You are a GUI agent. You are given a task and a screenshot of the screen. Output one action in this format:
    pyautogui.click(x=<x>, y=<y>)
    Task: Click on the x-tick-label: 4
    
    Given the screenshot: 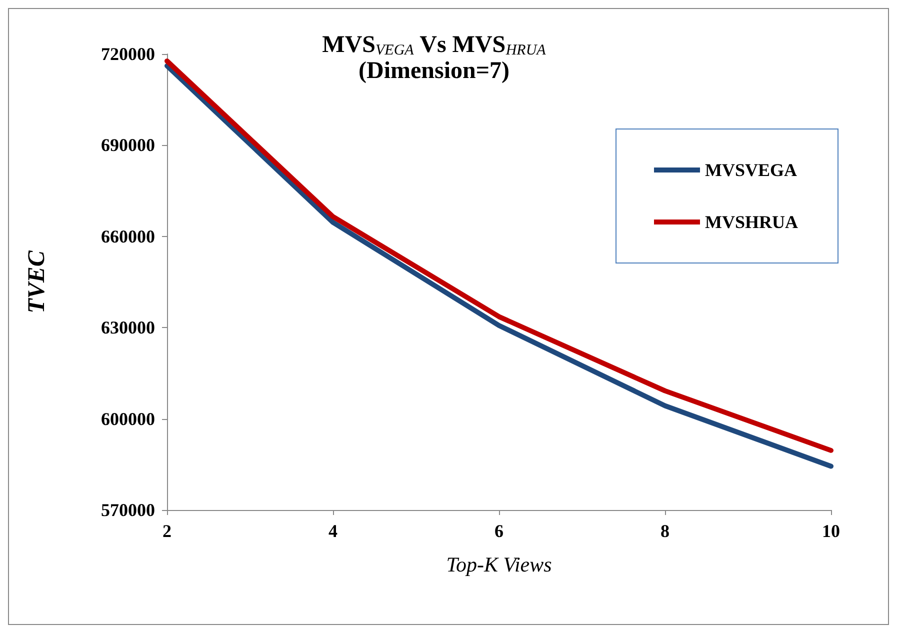 What is the action you would take?
    pyautogui.click(x=333, y=531)
    